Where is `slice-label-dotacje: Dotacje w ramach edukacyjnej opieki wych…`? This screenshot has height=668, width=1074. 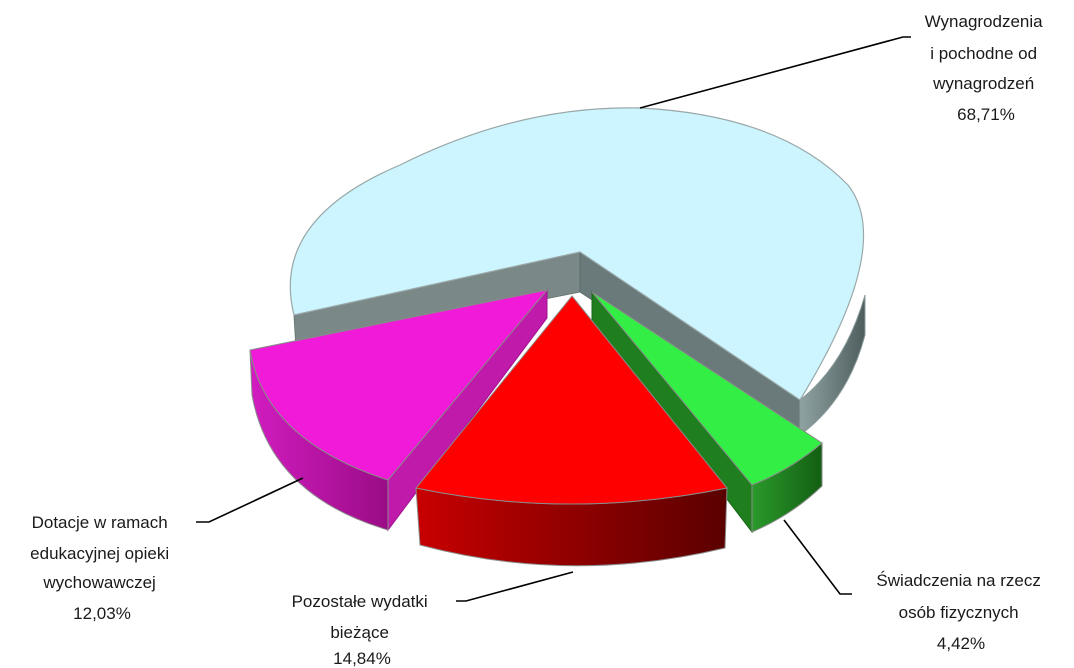
slice-label-dotacje: Dotacje w ramach edukacyjnej opieki wych… is located at coordinates (102, 568).